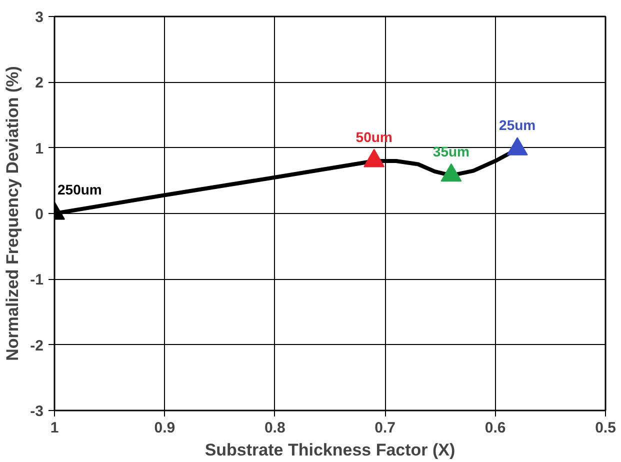 The image size is (621, 462). I want to click on x-tick-label: 0.7, so click(385, 428).